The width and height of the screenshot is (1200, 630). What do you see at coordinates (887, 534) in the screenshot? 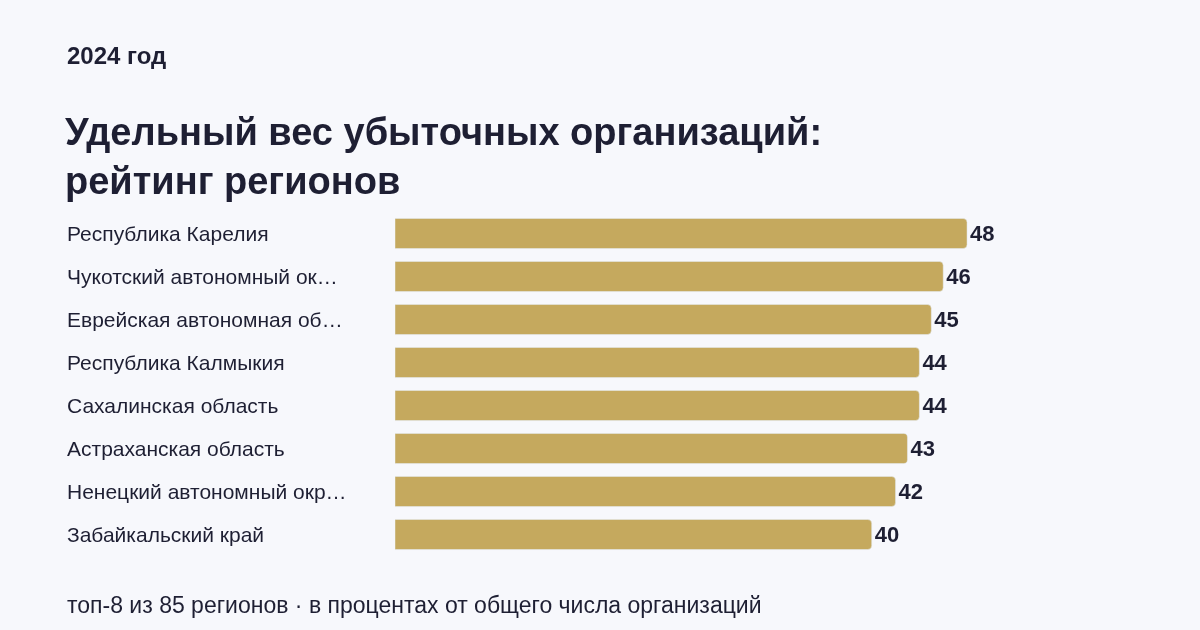
I see `data-label: 40` at bounding box center [887, 534].